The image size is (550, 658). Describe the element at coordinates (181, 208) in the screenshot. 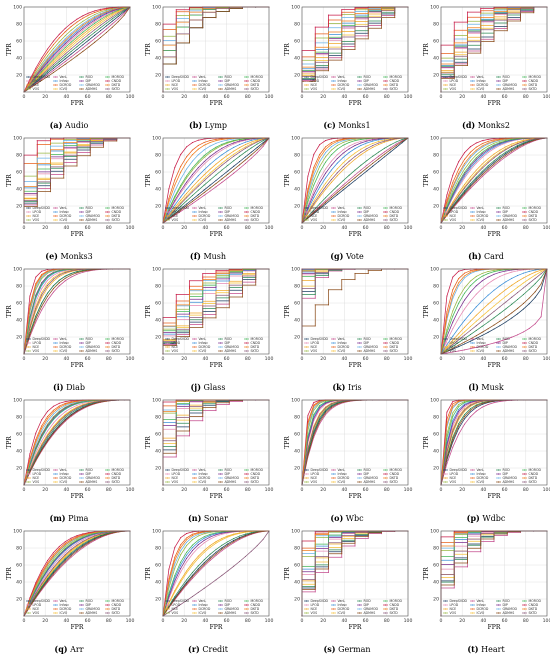

I see `legend-label: DeepSVDD` at that location.